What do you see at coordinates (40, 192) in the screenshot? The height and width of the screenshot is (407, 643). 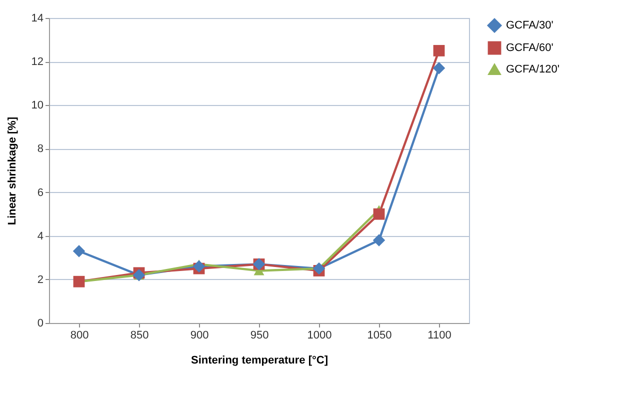 I see `y-tick-label: 6` at bounding box center [40, 192].